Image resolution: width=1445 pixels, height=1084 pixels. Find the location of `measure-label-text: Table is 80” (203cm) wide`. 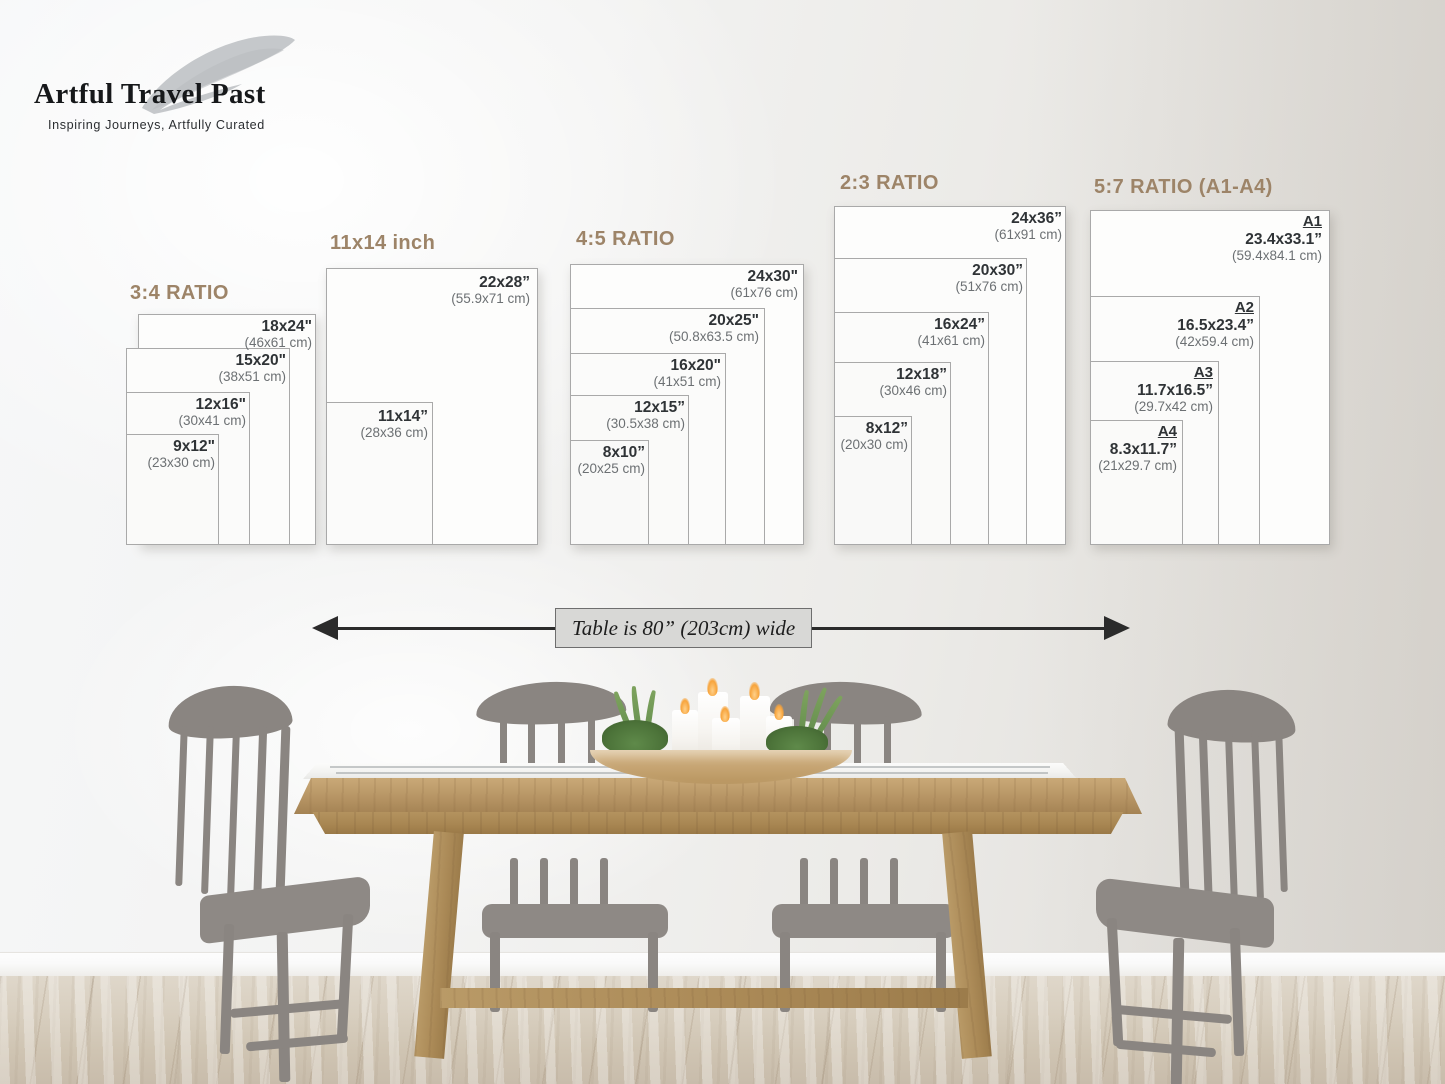

measure-label-text: Table is 80” (203cm) wide is located at coordinates (684, 627).